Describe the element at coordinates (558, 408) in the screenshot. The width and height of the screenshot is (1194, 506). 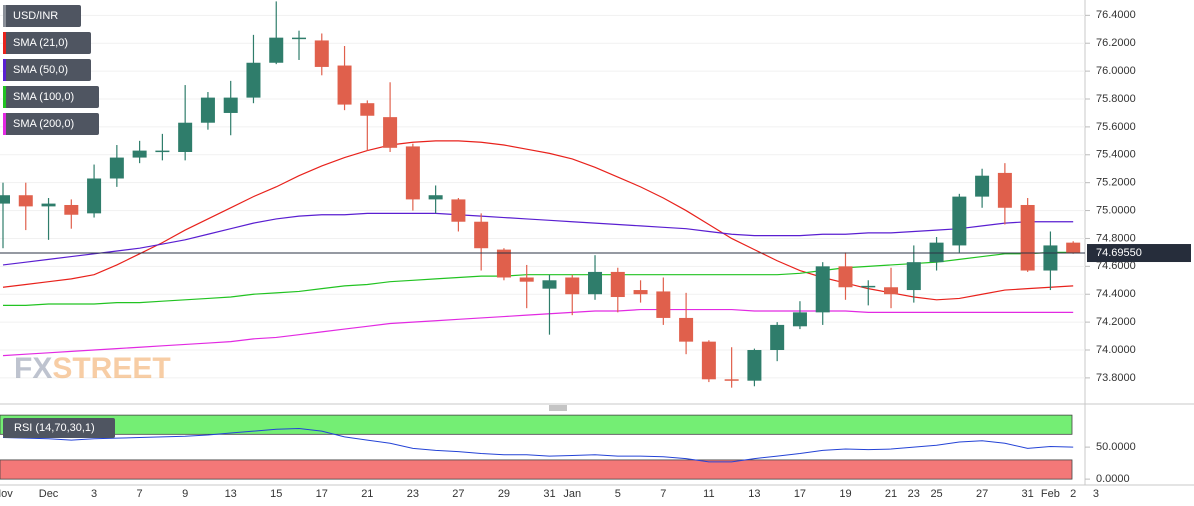
I see `panel-grip` at that location.